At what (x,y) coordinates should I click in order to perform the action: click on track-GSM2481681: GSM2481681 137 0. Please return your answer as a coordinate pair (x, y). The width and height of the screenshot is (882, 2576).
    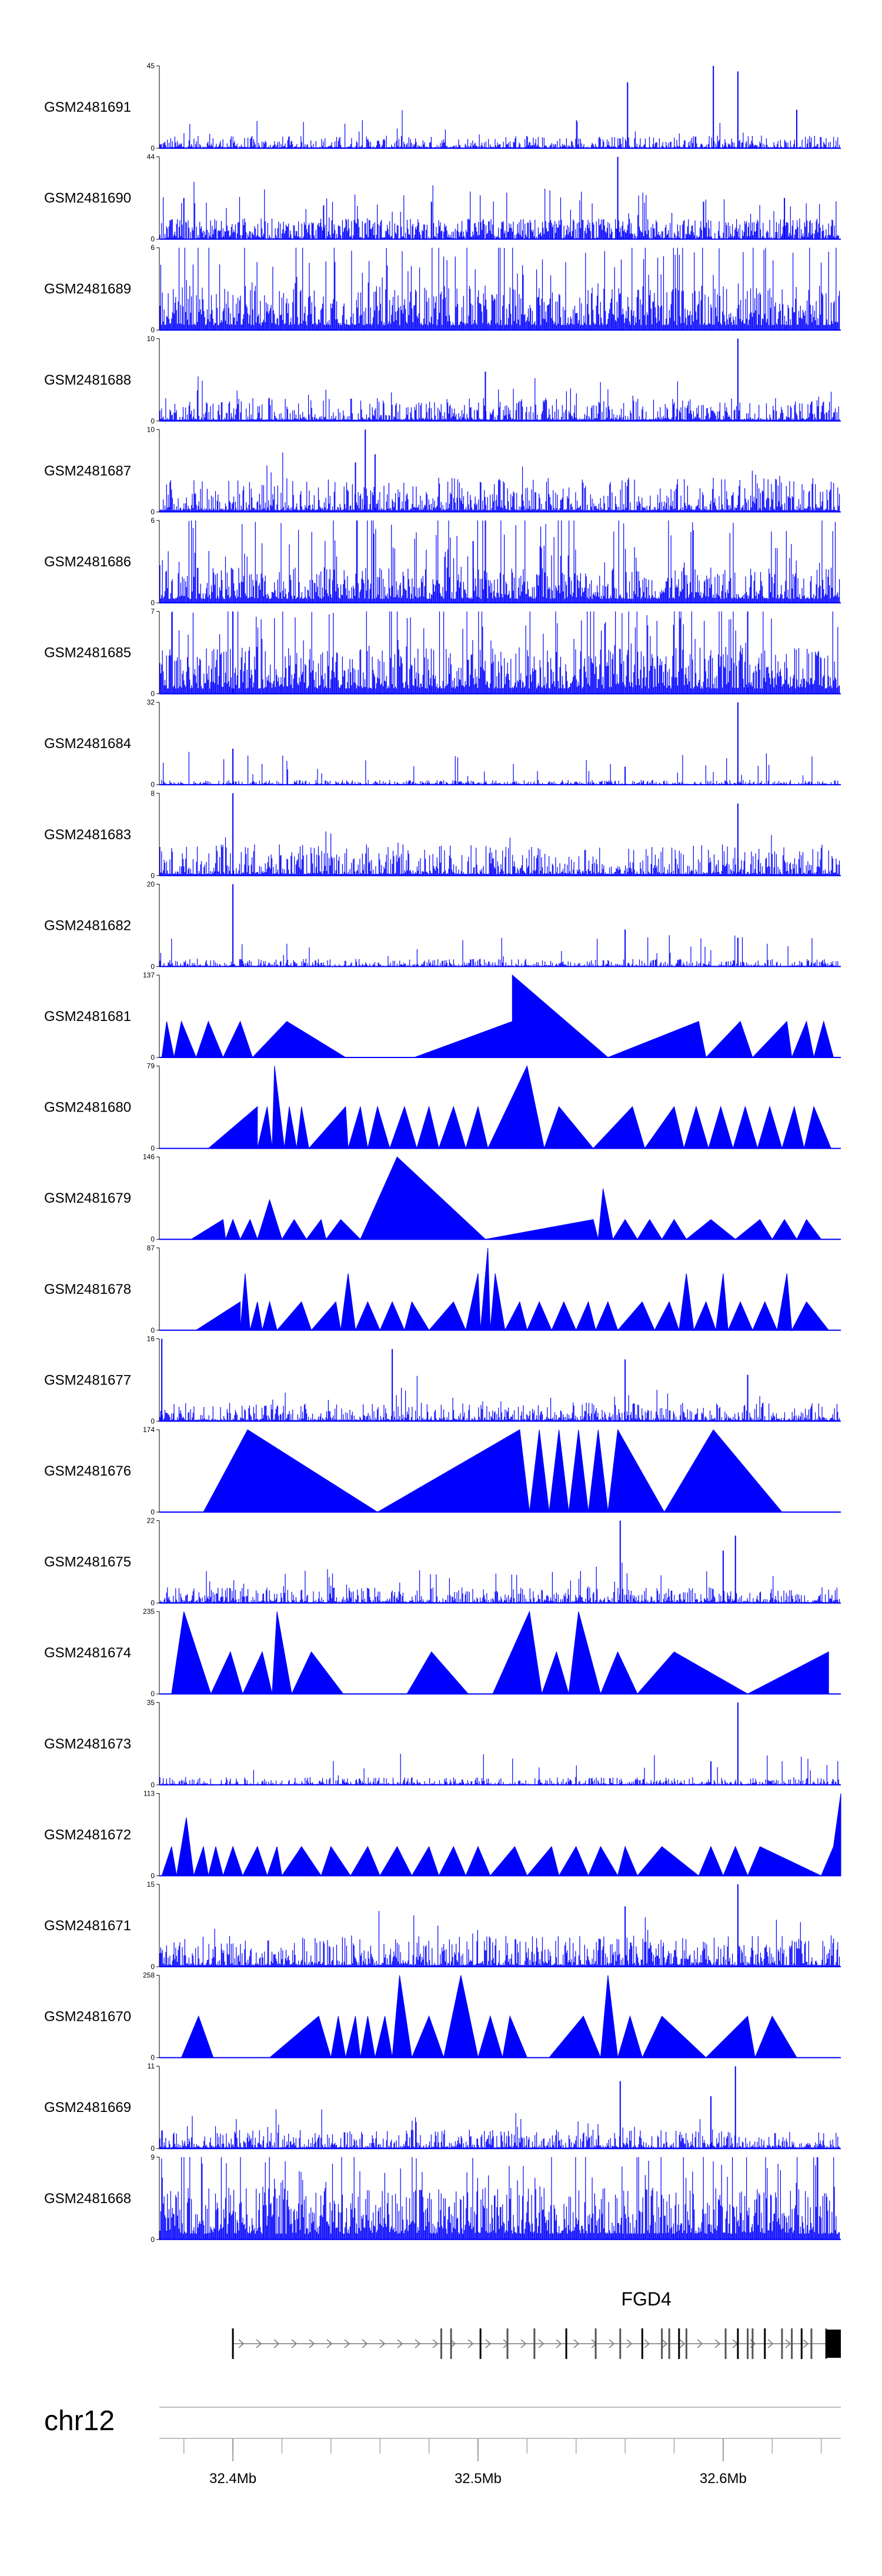
    Looking at the image, I should click on (442, 1016).